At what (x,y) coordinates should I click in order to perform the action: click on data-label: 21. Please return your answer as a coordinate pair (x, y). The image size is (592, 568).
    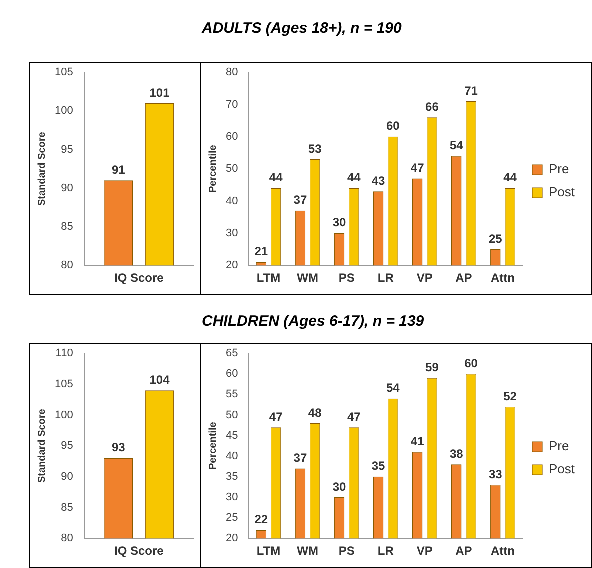
    Looking at the image, I should click on (261, 251).